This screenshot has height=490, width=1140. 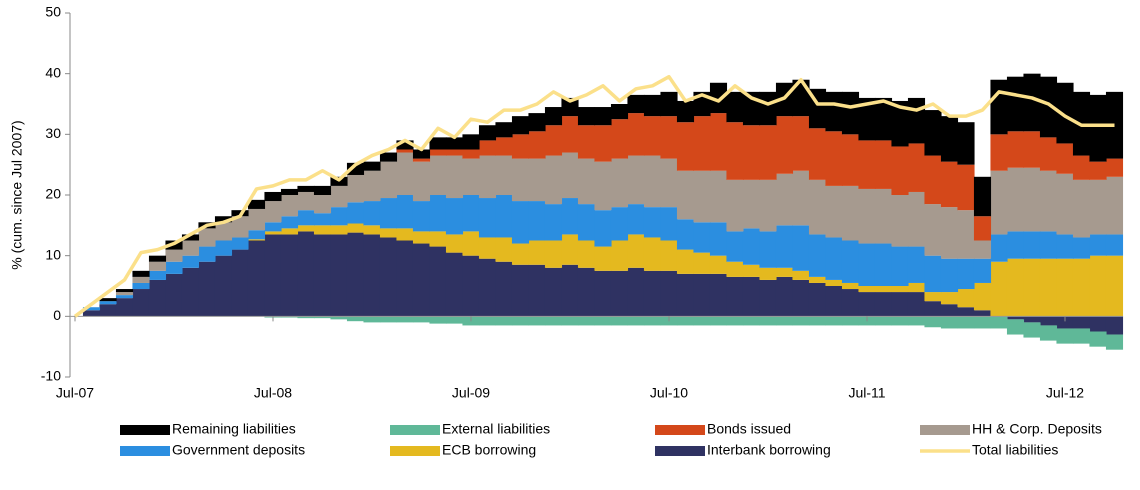 I want to click on legend-label: Total liabilities, so click(x=1015, y=450).